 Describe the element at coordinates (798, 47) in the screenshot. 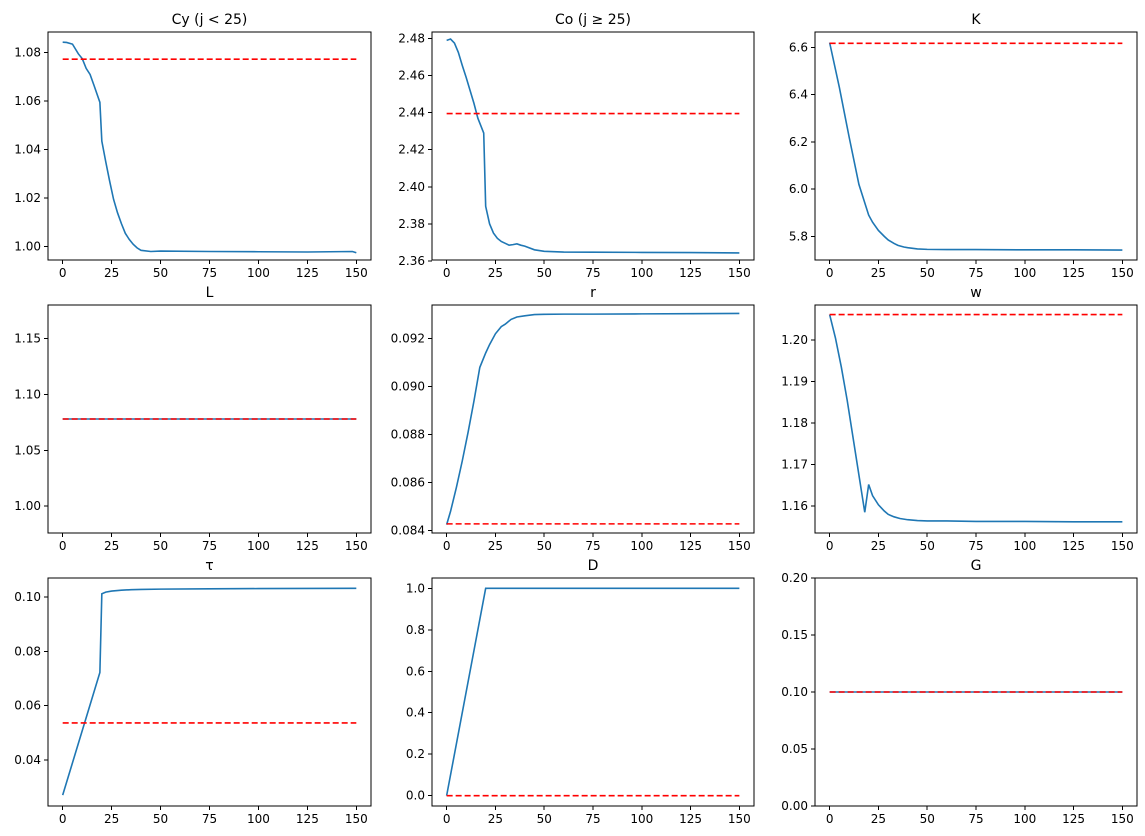

I see `y-tick-label: 6.6` at that location.